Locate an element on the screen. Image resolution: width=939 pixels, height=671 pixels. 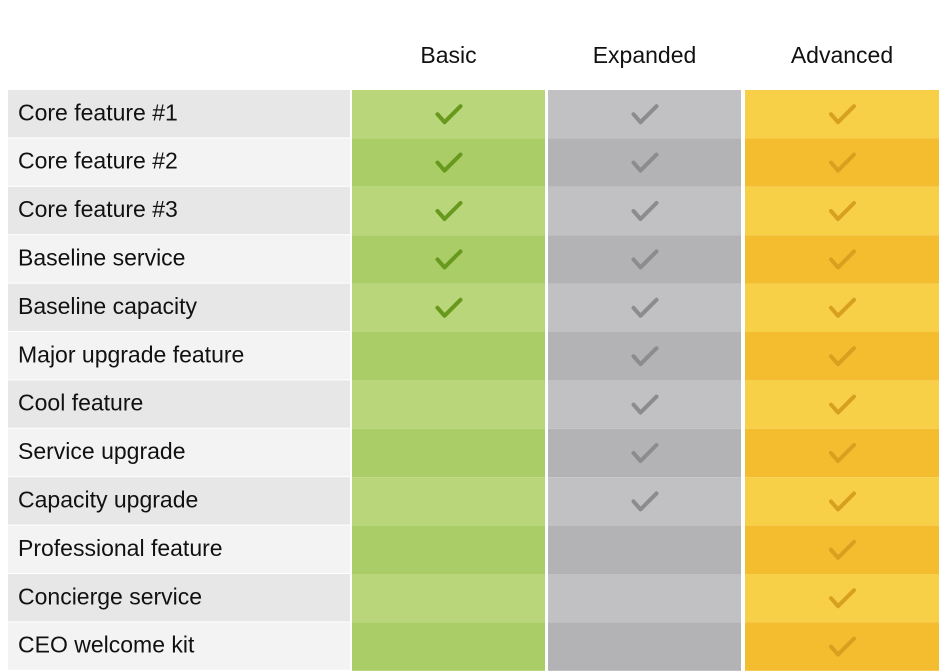
row-label: Core feature #2 is located at coordinates (98, 161).